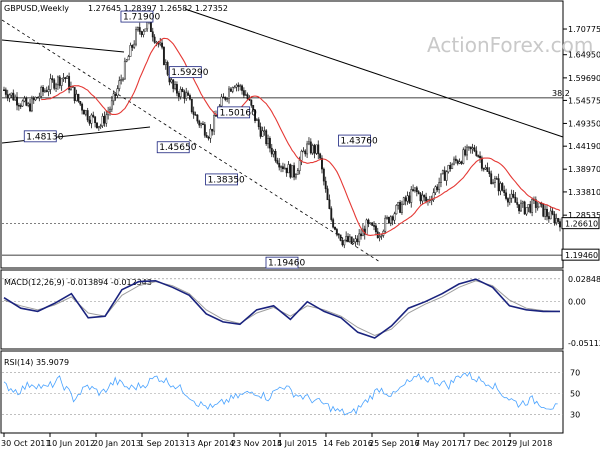 The width and height of the screenshot is (600, 450). Describe the element at coordinates (238, 113) in the screenshot. I see `annotation-label: 1.50160` at that location.